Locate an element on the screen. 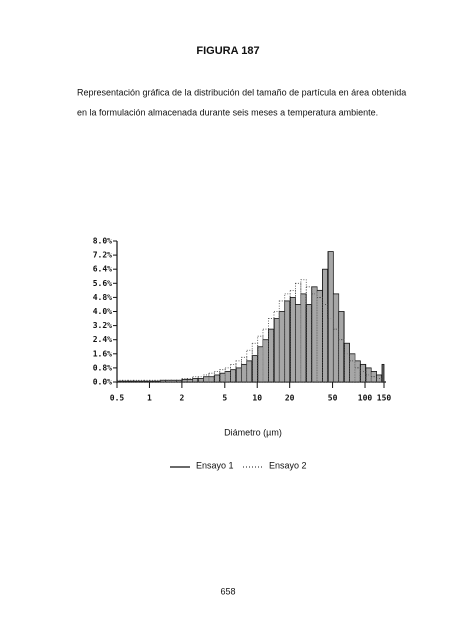  y-tick-label: 3.2% is located at coordinates (102, 325).